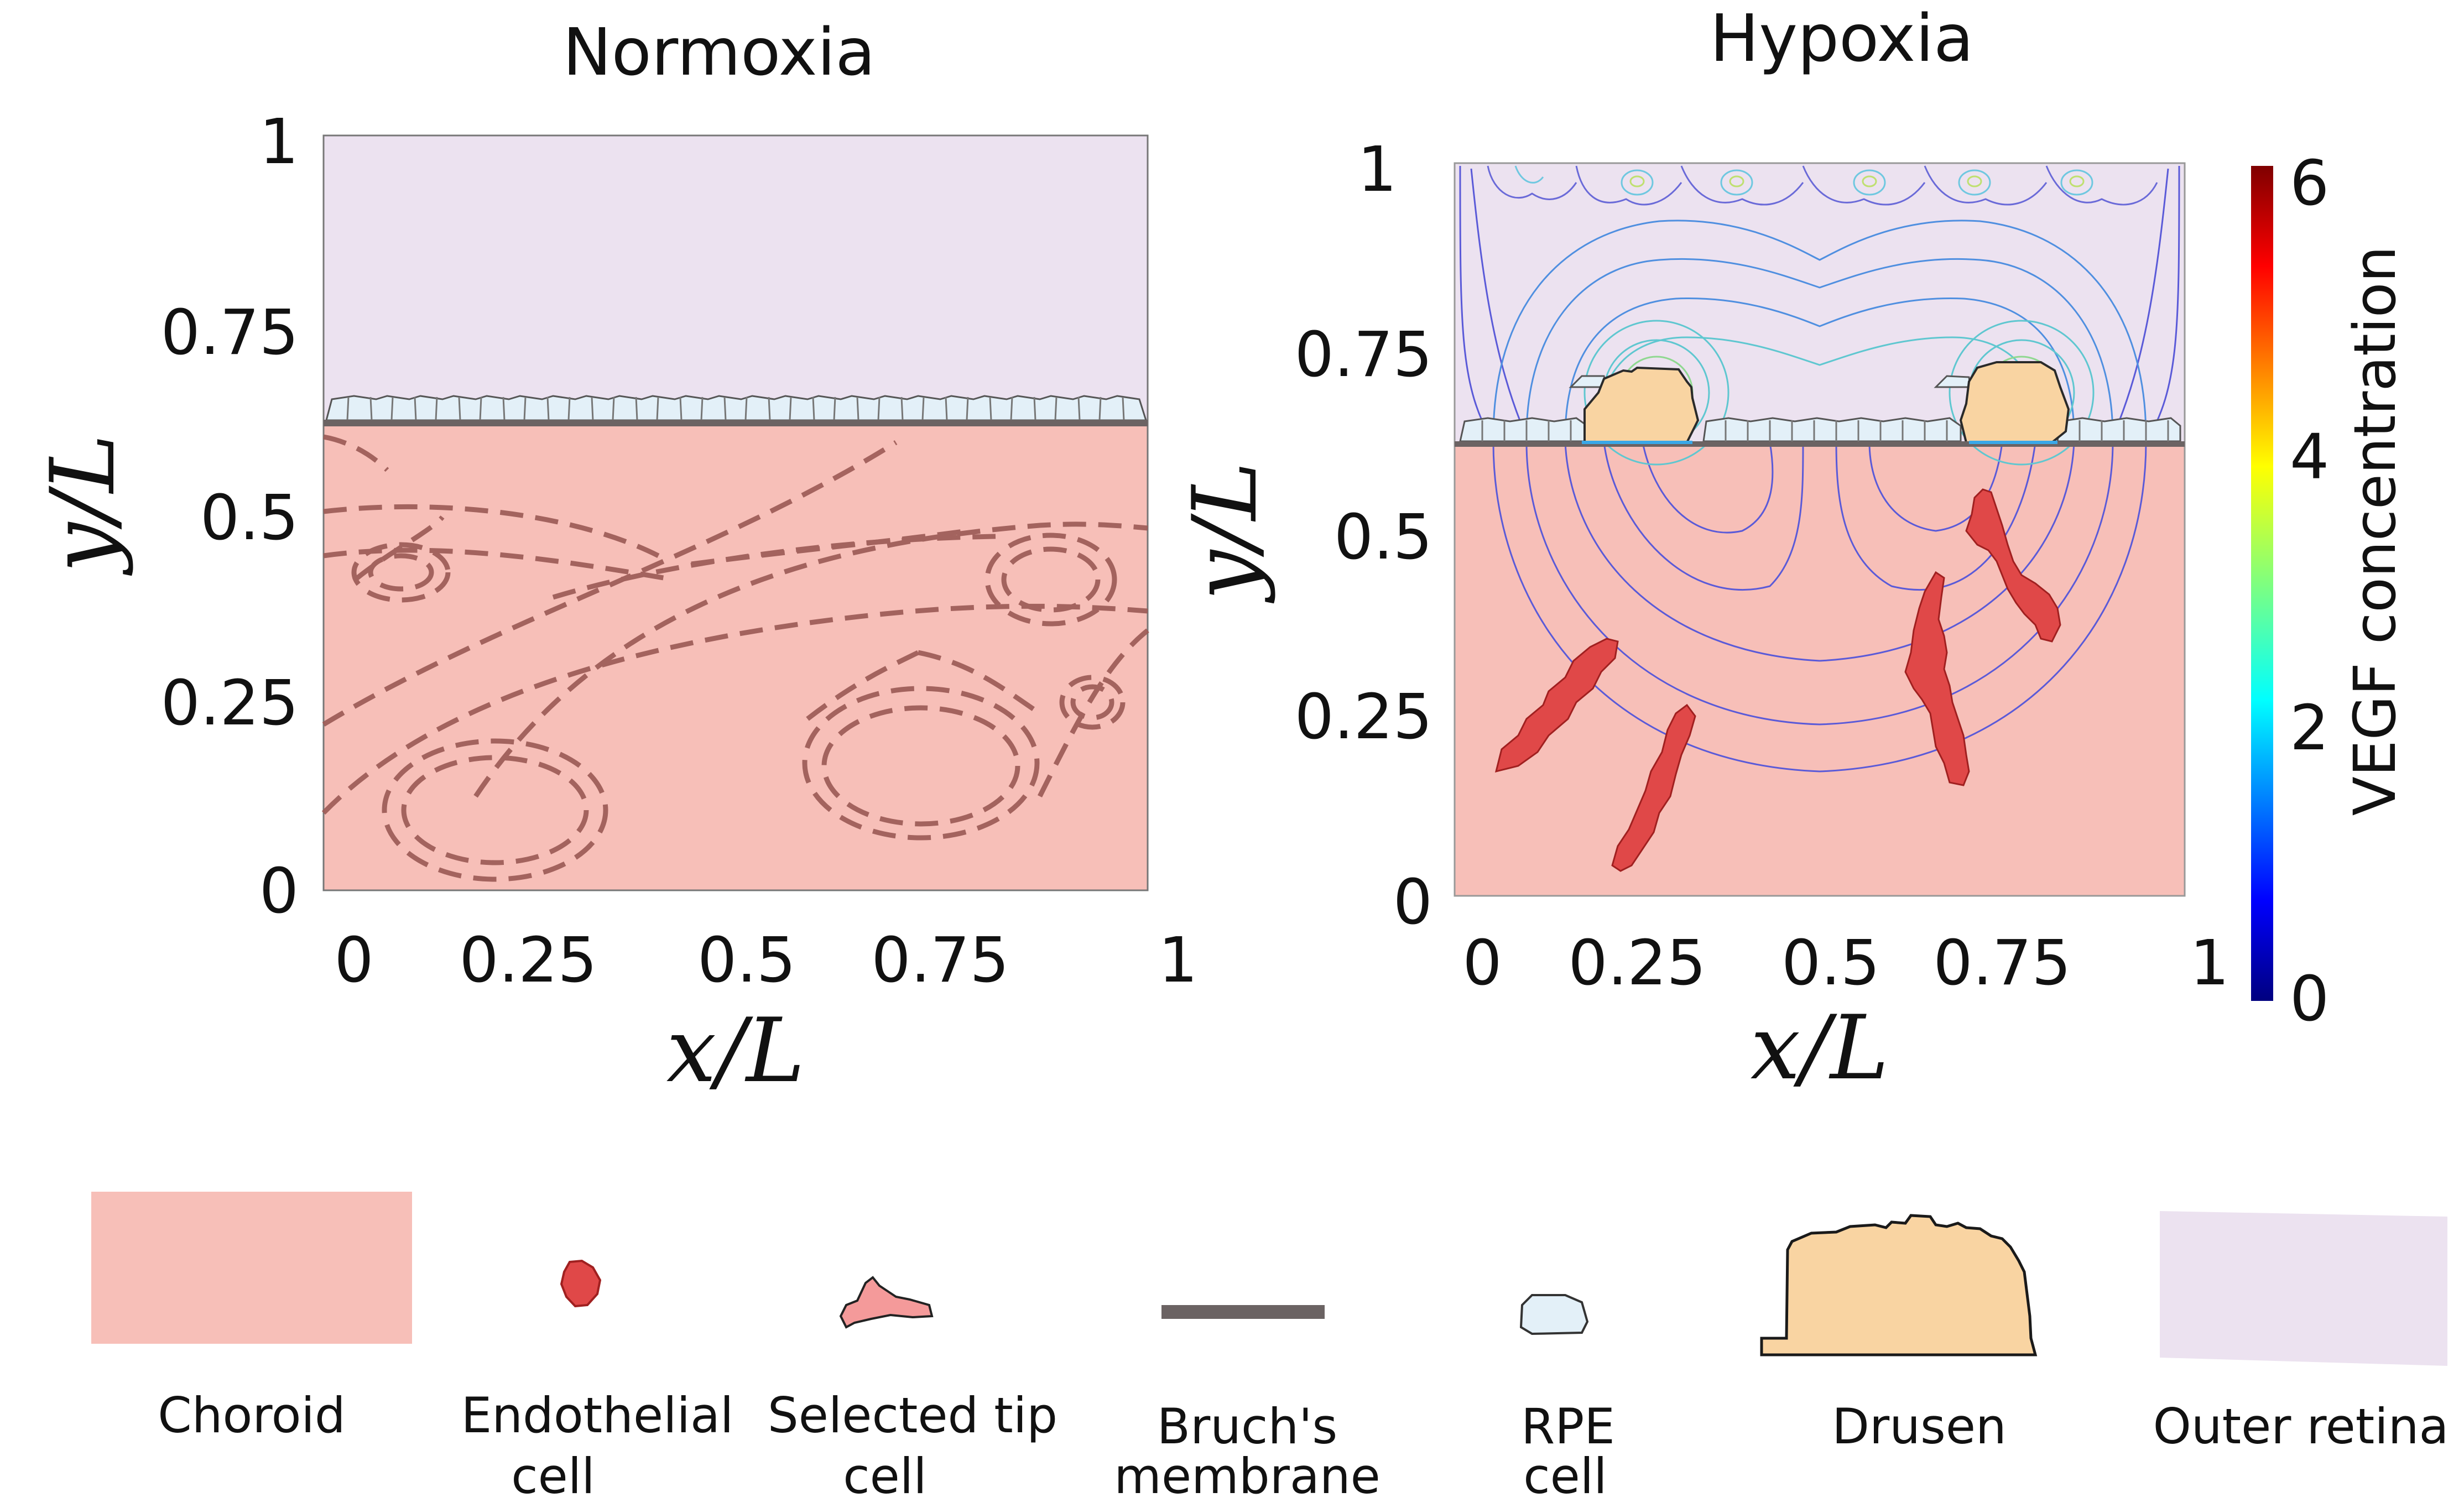 The width and height of the screenshot is (2464, 1508). Describe the element at coordinates (913, 1415) in the screenshot. I see `legend-label: Selected tip` at that location.